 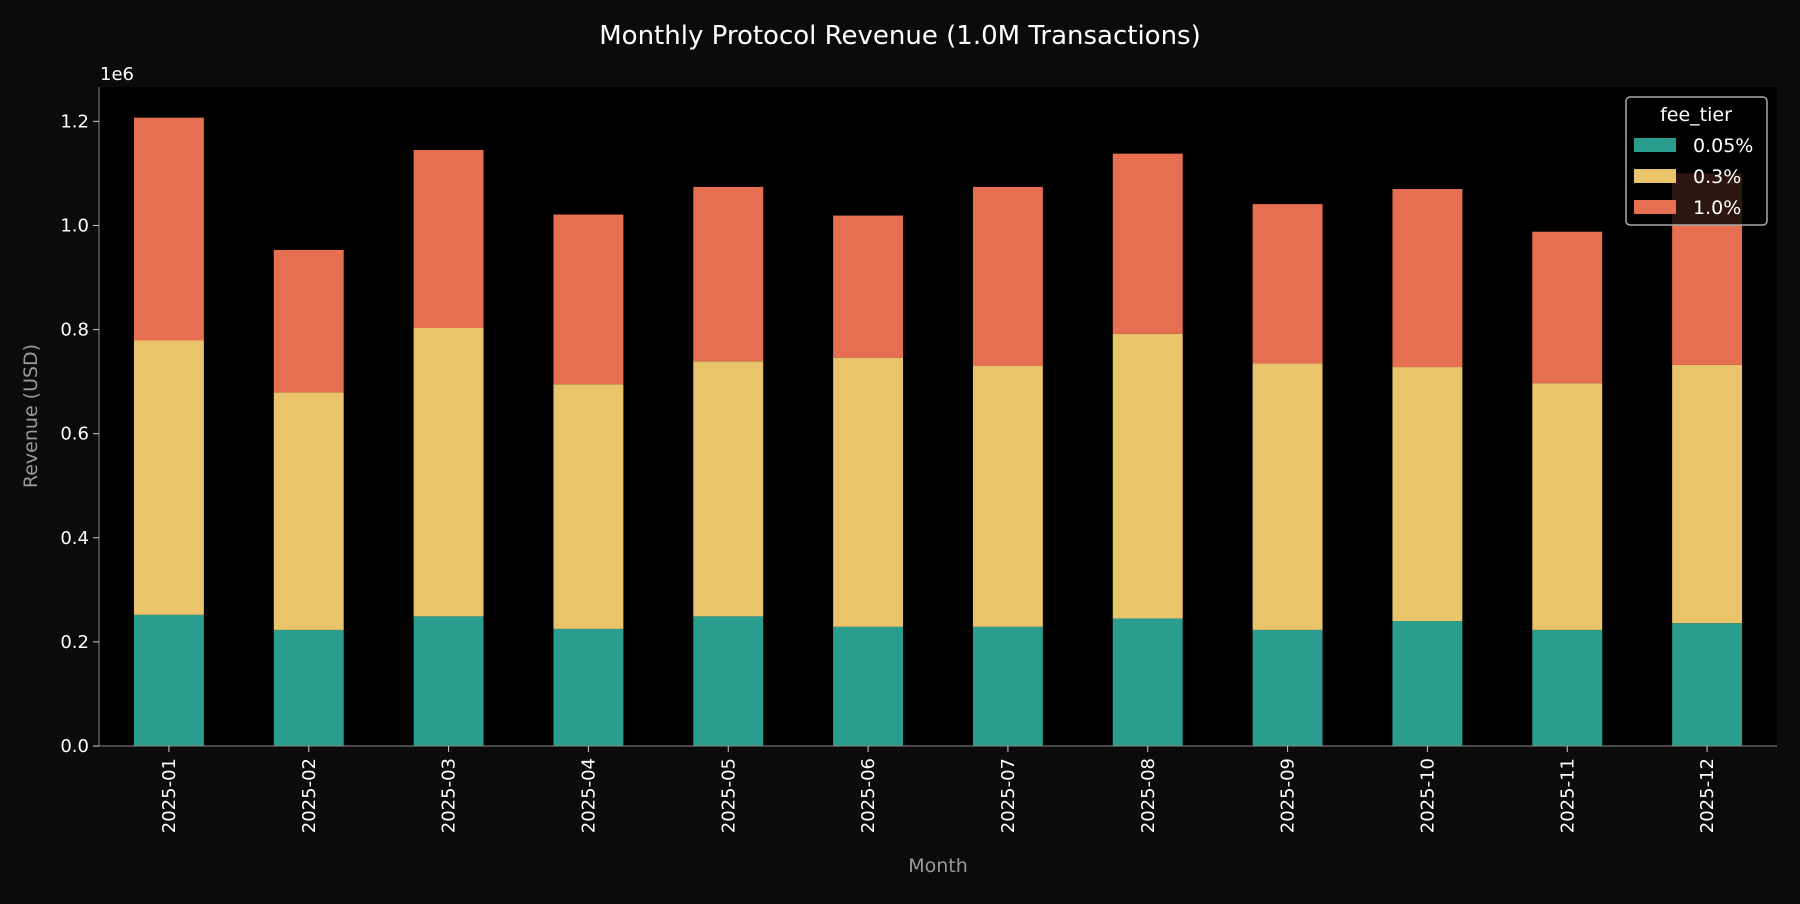 What do you see at coordinates (588, 299) in the screenshot?
I see `bar-2025-04-1.0%` at bounding box center [588, 299].